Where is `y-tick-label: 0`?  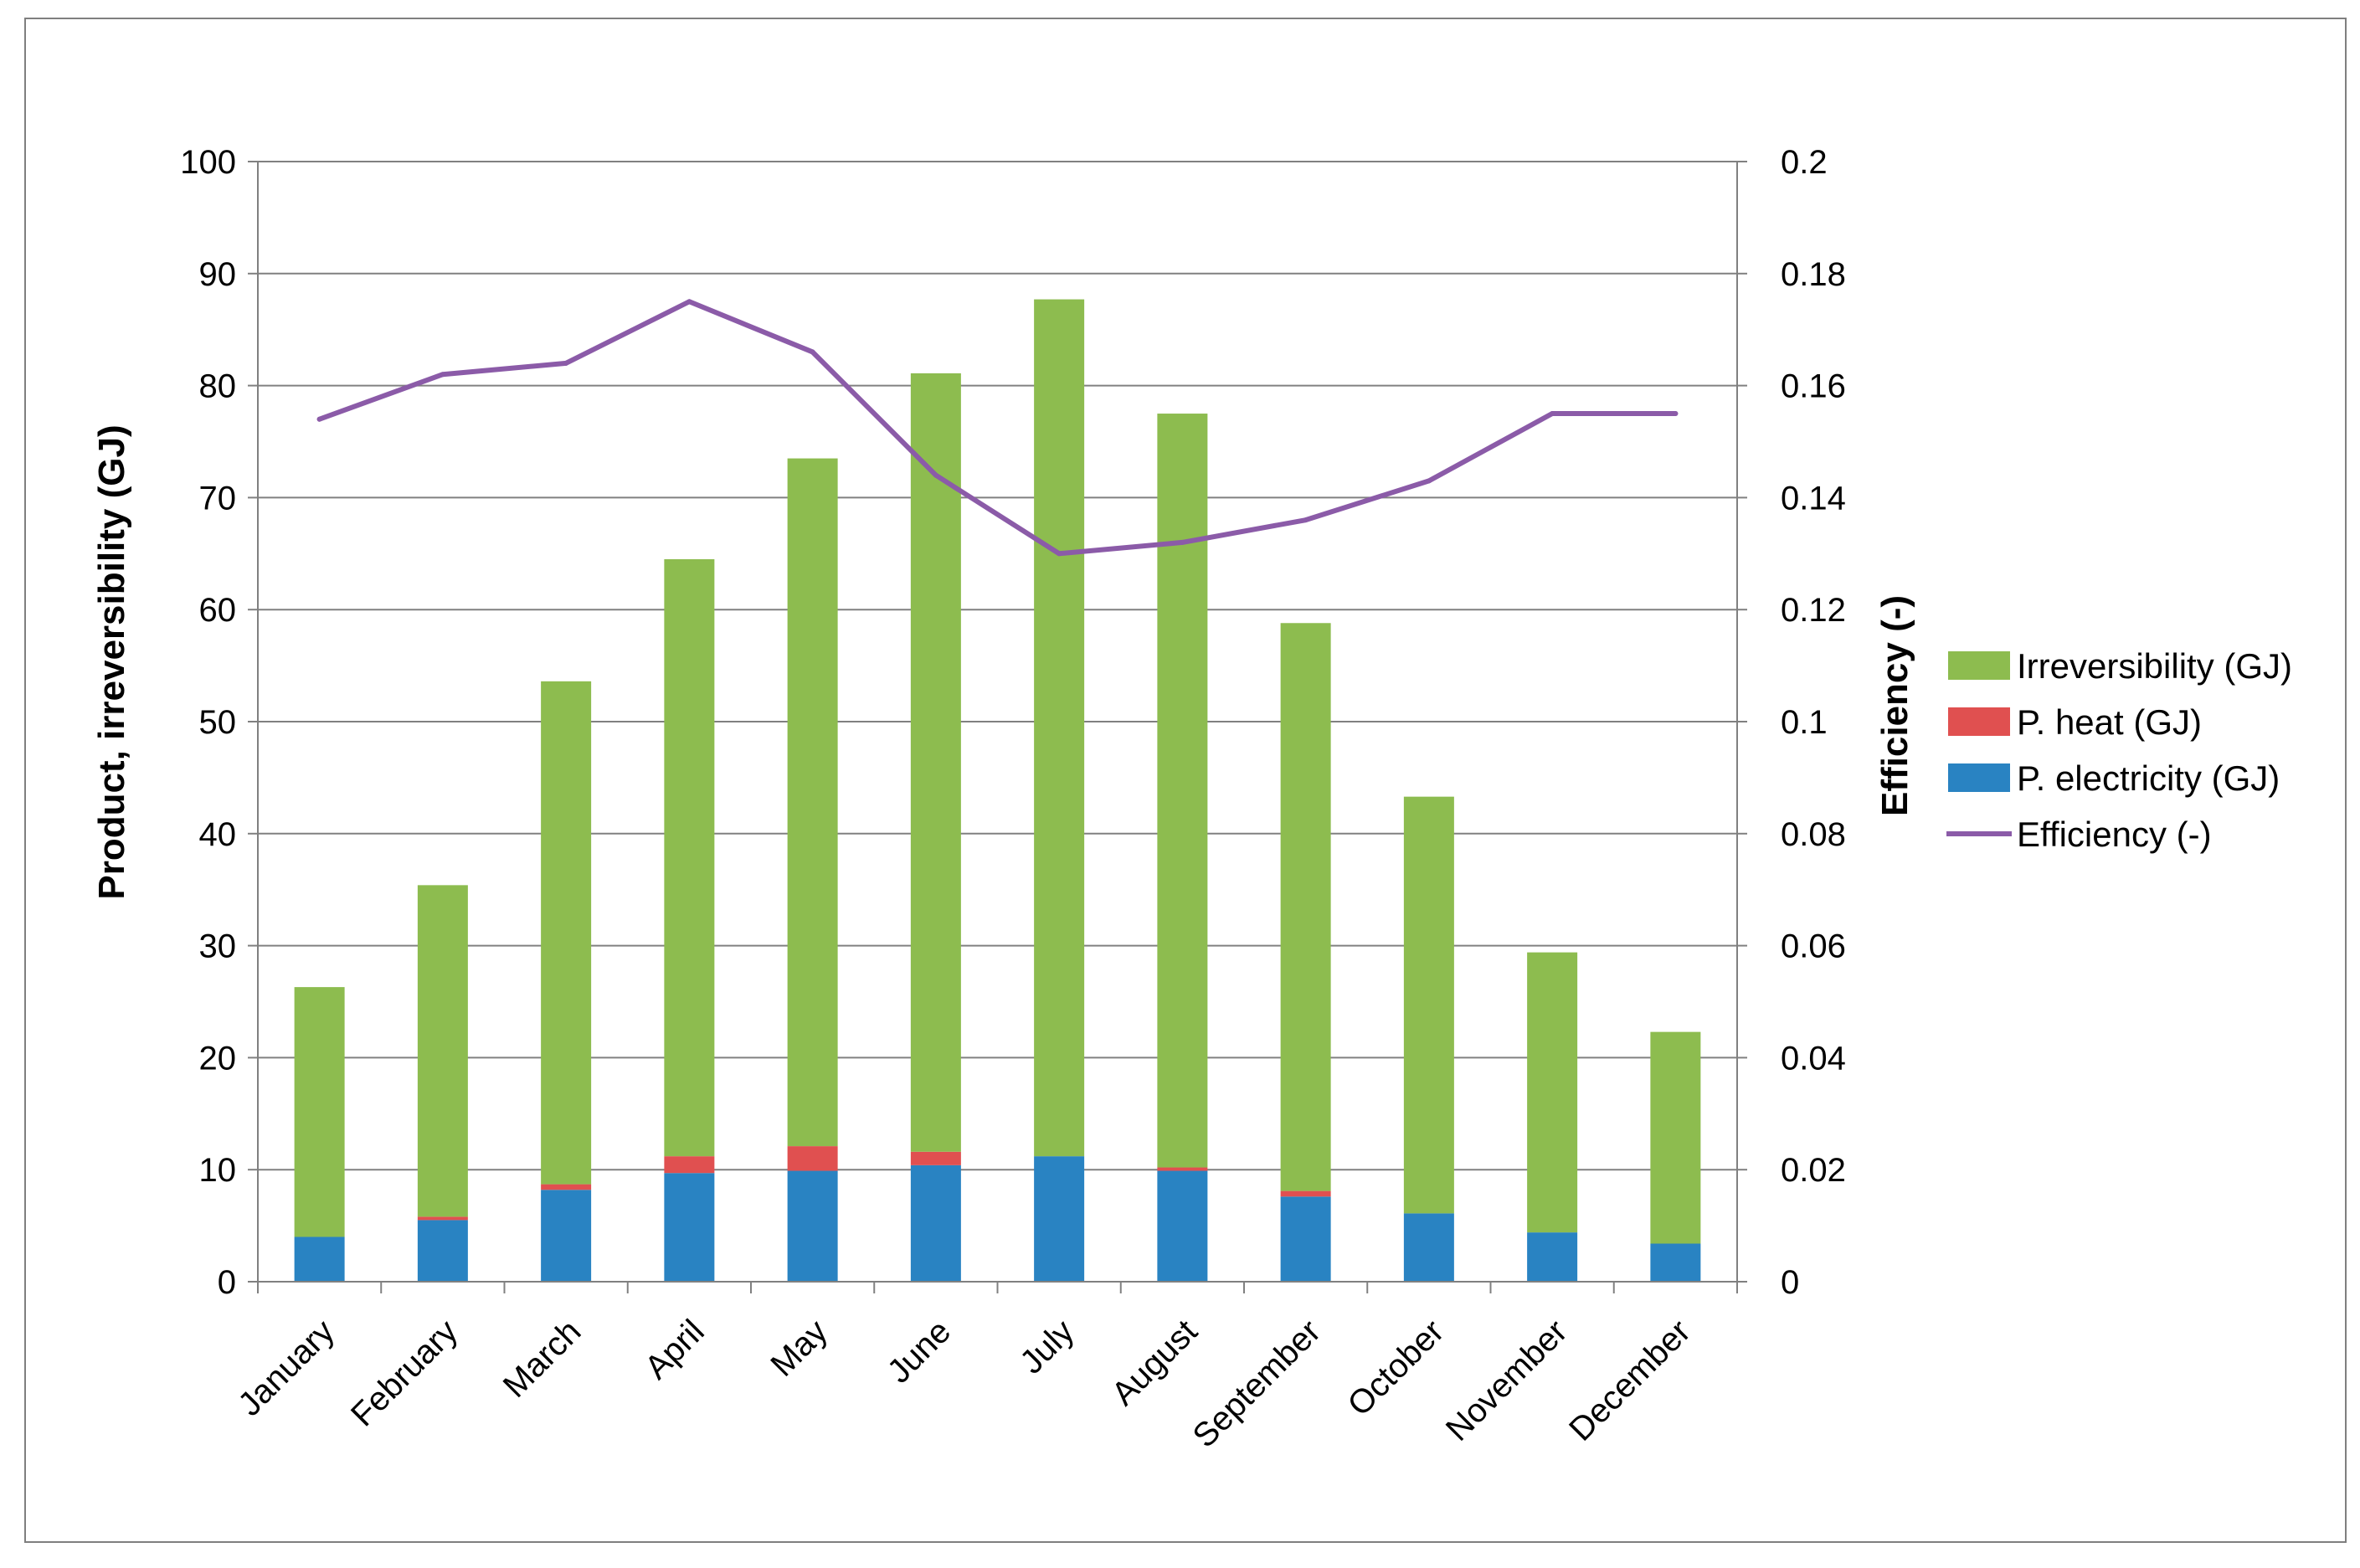
y-tick-label: 0 is located at coordinates (227, 1282).